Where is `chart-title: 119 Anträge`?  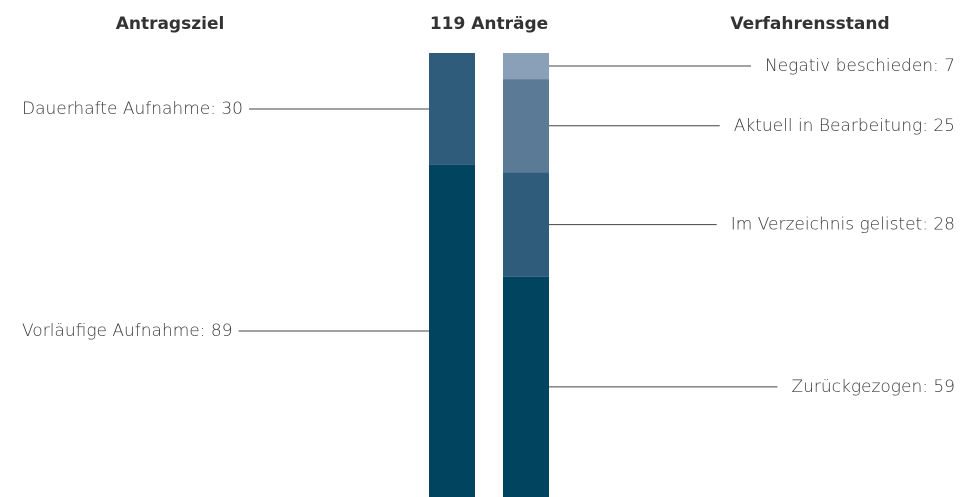 chart-title: 119 Anträge is located at coordinates (489, 24).